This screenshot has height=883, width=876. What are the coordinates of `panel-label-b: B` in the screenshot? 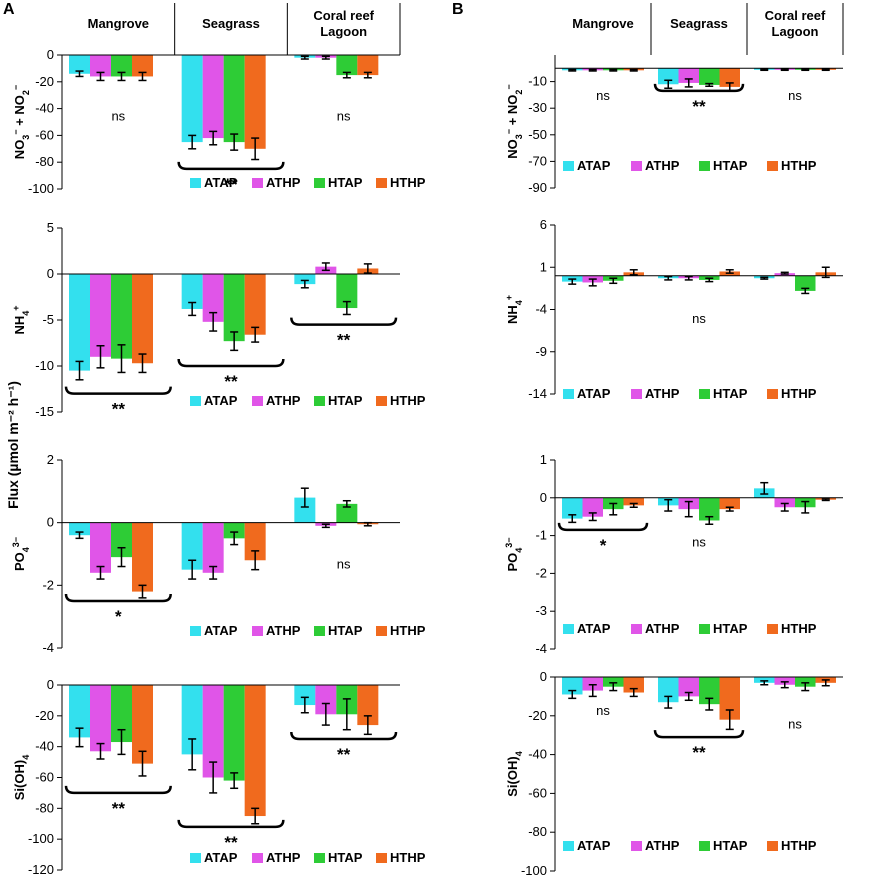 It's located at (458, 9).